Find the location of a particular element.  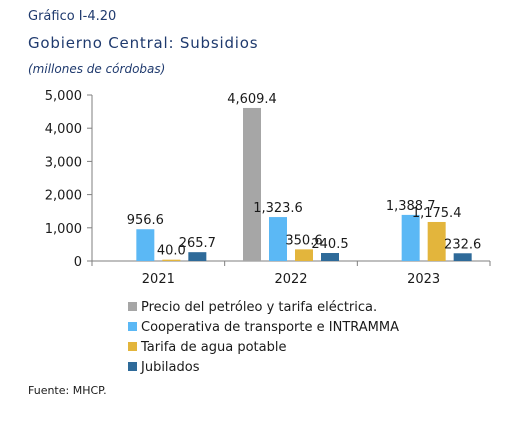

y-tick-label: 0 is located at coordinates (78, 262).